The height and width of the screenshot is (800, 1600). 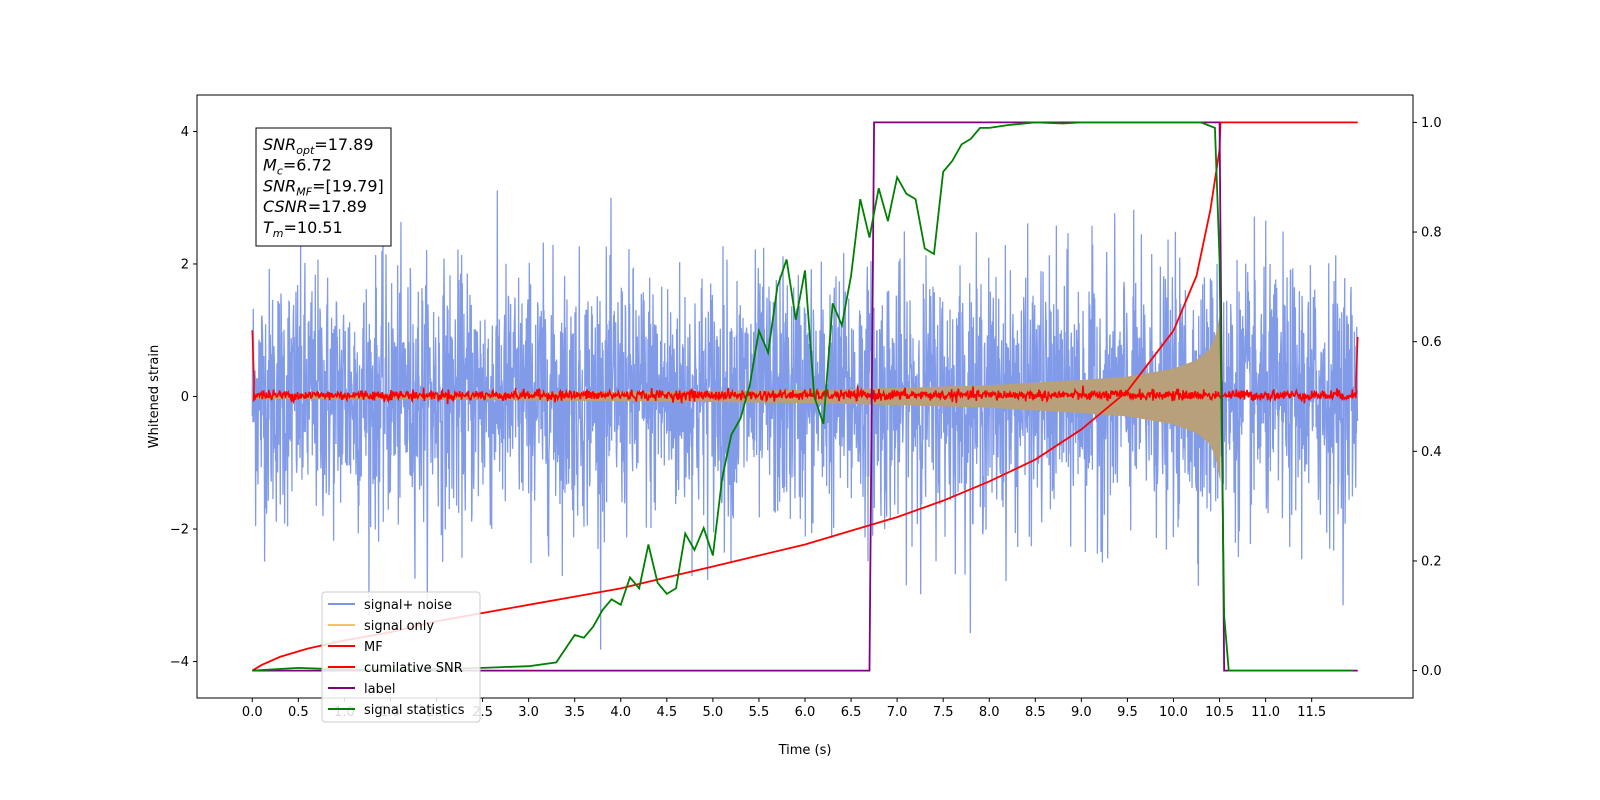 What do you see at coordinates (989, 712) in the screenshot?
I see `x-tick-label: 8.0` at bounding box center [989, 712].